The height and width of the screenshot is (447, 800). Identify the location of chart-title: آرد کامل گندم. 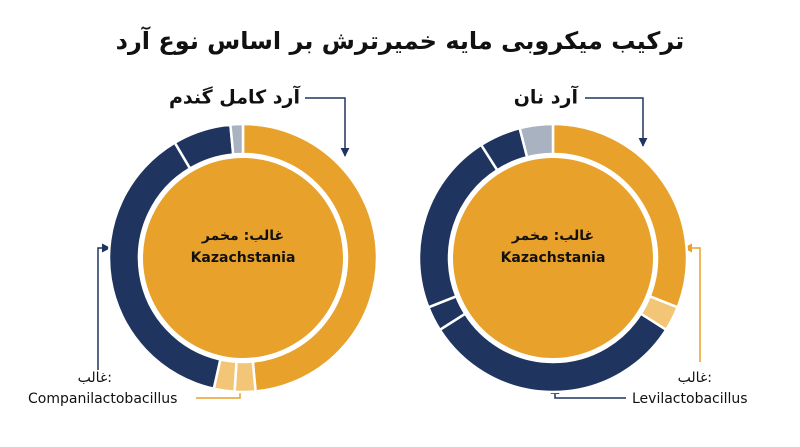
(235, 97).